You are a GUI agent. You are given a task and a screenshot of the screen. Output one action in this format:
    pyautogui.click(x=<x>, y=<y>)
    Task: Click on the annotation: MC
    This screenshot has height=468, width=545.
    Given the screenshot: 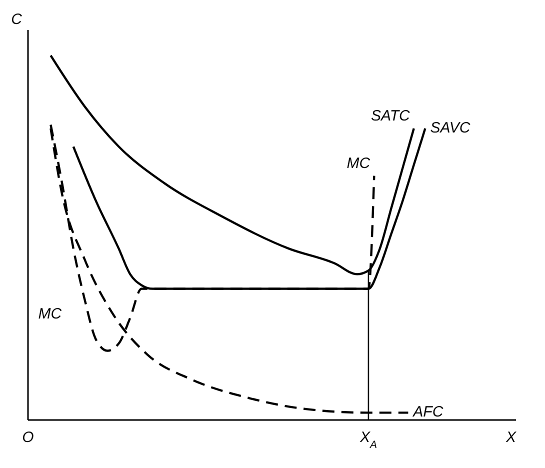 What is the action you would take?
    pyautogui.click(x=50, y=314)
    